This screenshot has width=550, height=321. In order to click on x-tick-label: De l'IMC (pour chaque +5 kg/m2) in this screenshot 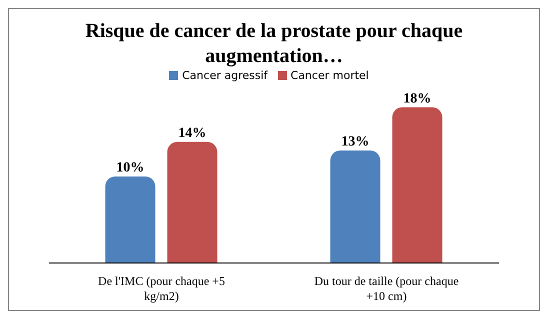, I will do `click(161, 288)`.